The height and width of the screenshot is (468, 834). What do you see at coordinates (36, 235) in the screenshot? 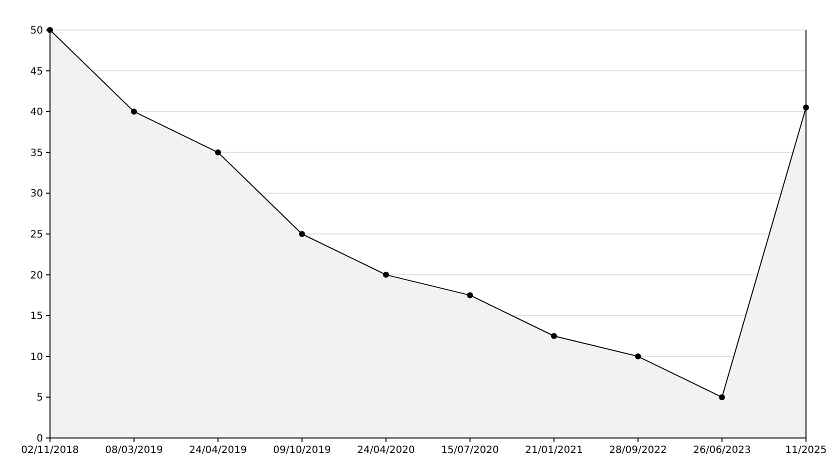
I see `y-tick-label: 25` at bounding box center [36, 235].